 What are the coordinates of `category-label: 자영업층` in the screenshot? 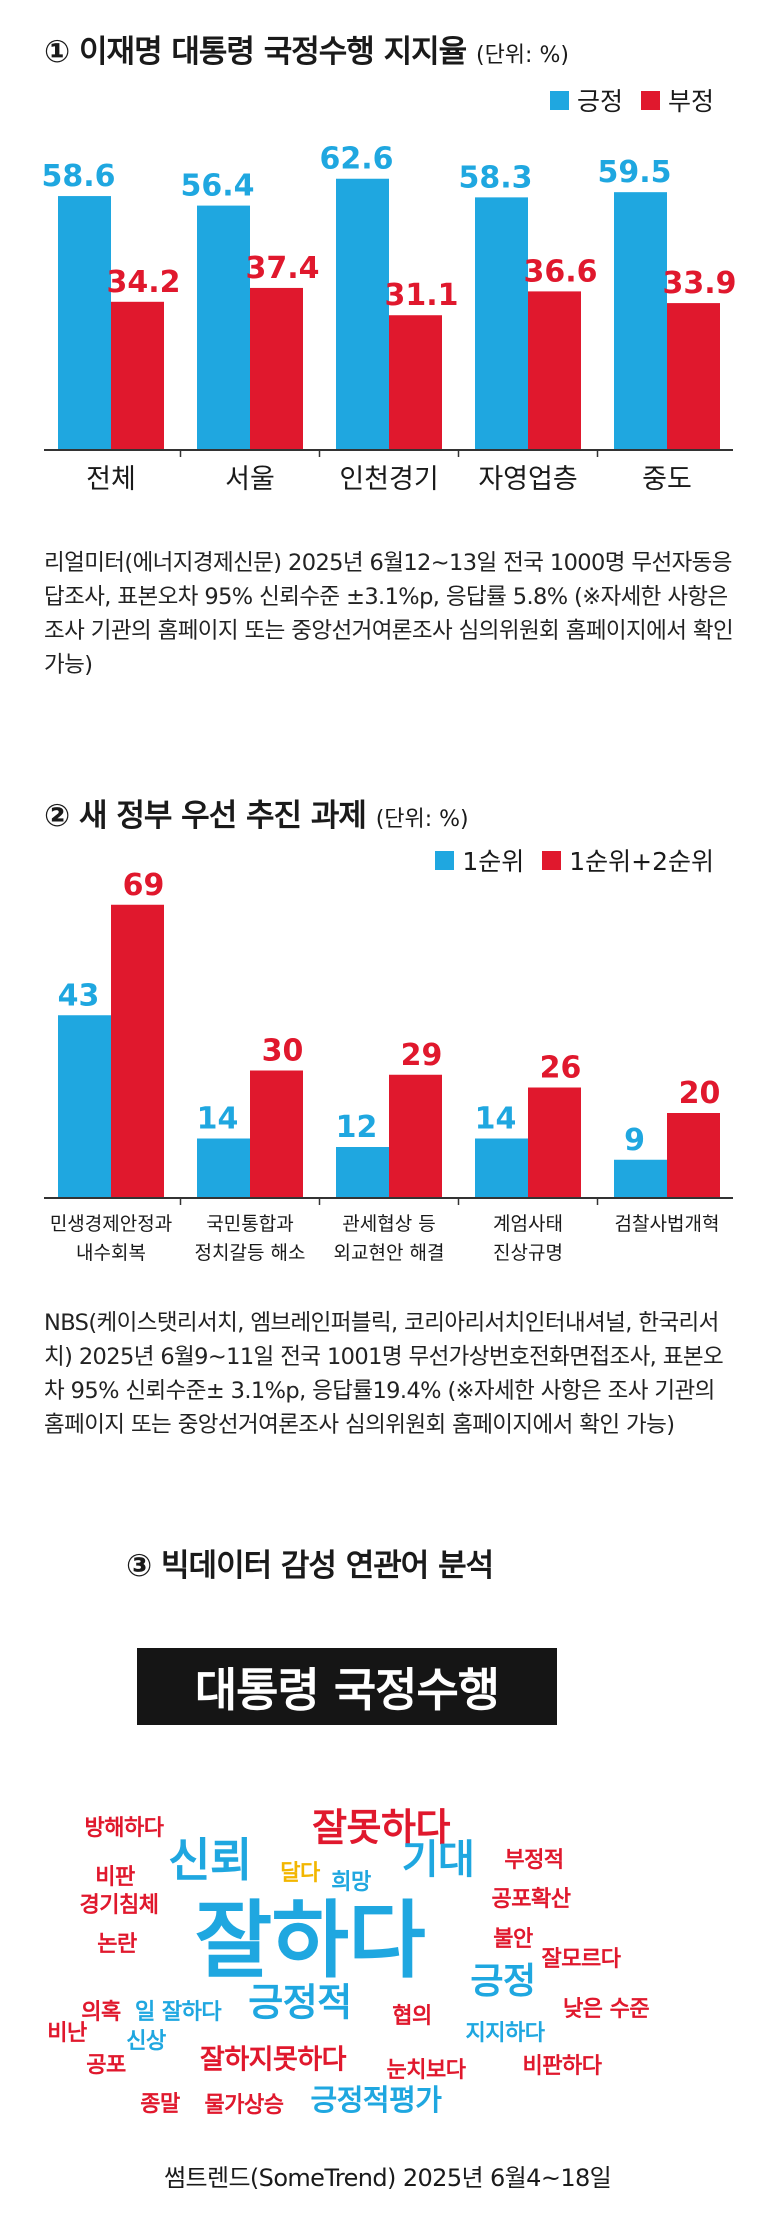 It's located at (527, 479).